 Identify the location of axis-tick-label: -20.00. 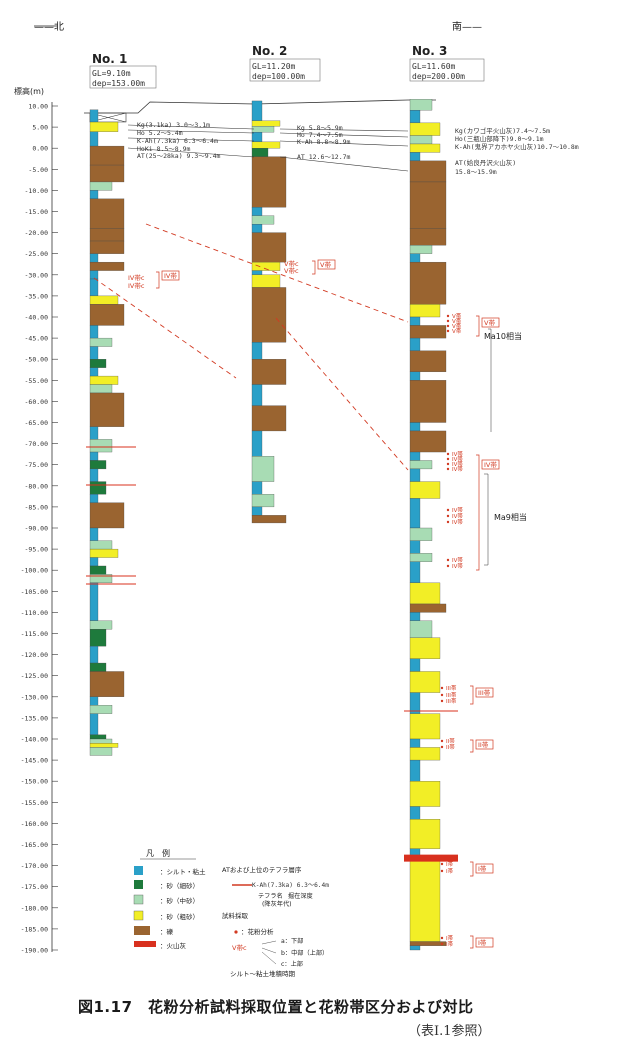
(37, 233).